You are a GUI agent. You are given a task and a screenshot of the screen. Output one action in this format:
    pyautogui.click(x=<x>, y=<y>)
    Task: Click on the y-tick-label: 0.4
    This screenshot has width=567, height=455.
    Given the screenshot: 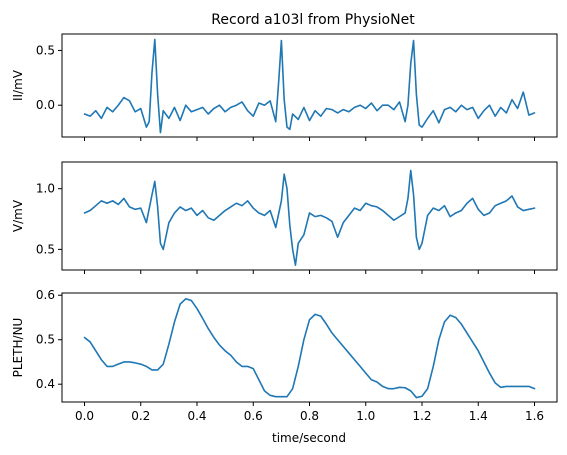 What is the action you would take?
    pyautogui.click(x=45, y=384)
    